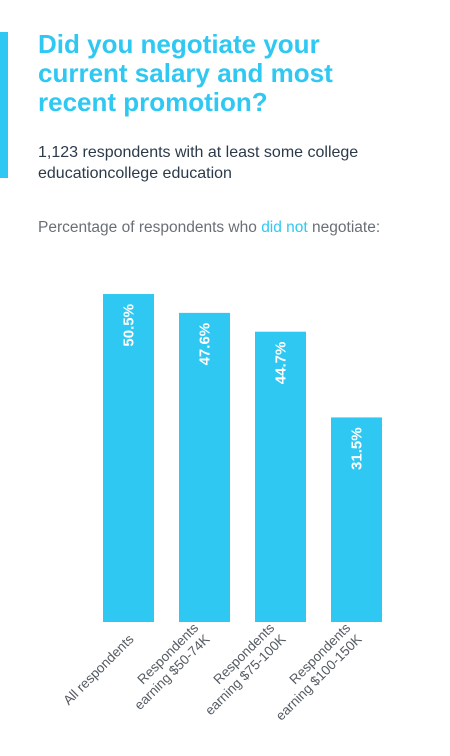 Image resolution: width=450 pixels, height=756 pixels. I want to click on chart-title-line: recent promotion?, so click(153, 102).